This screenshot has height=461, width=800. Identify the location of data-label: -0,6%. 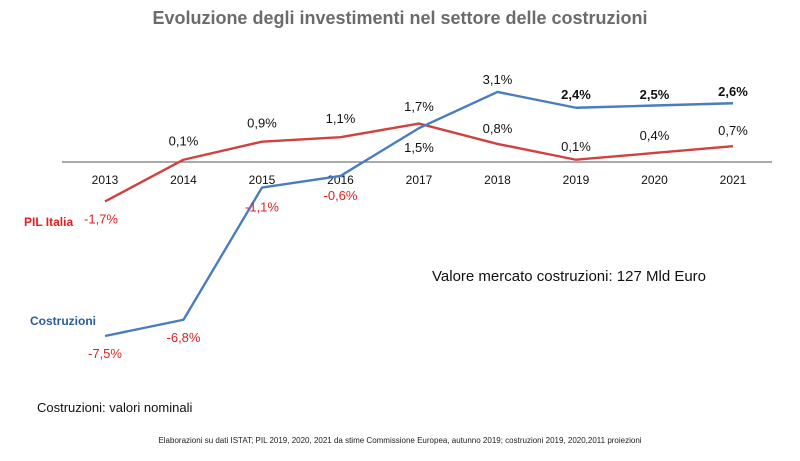
(341, 195).